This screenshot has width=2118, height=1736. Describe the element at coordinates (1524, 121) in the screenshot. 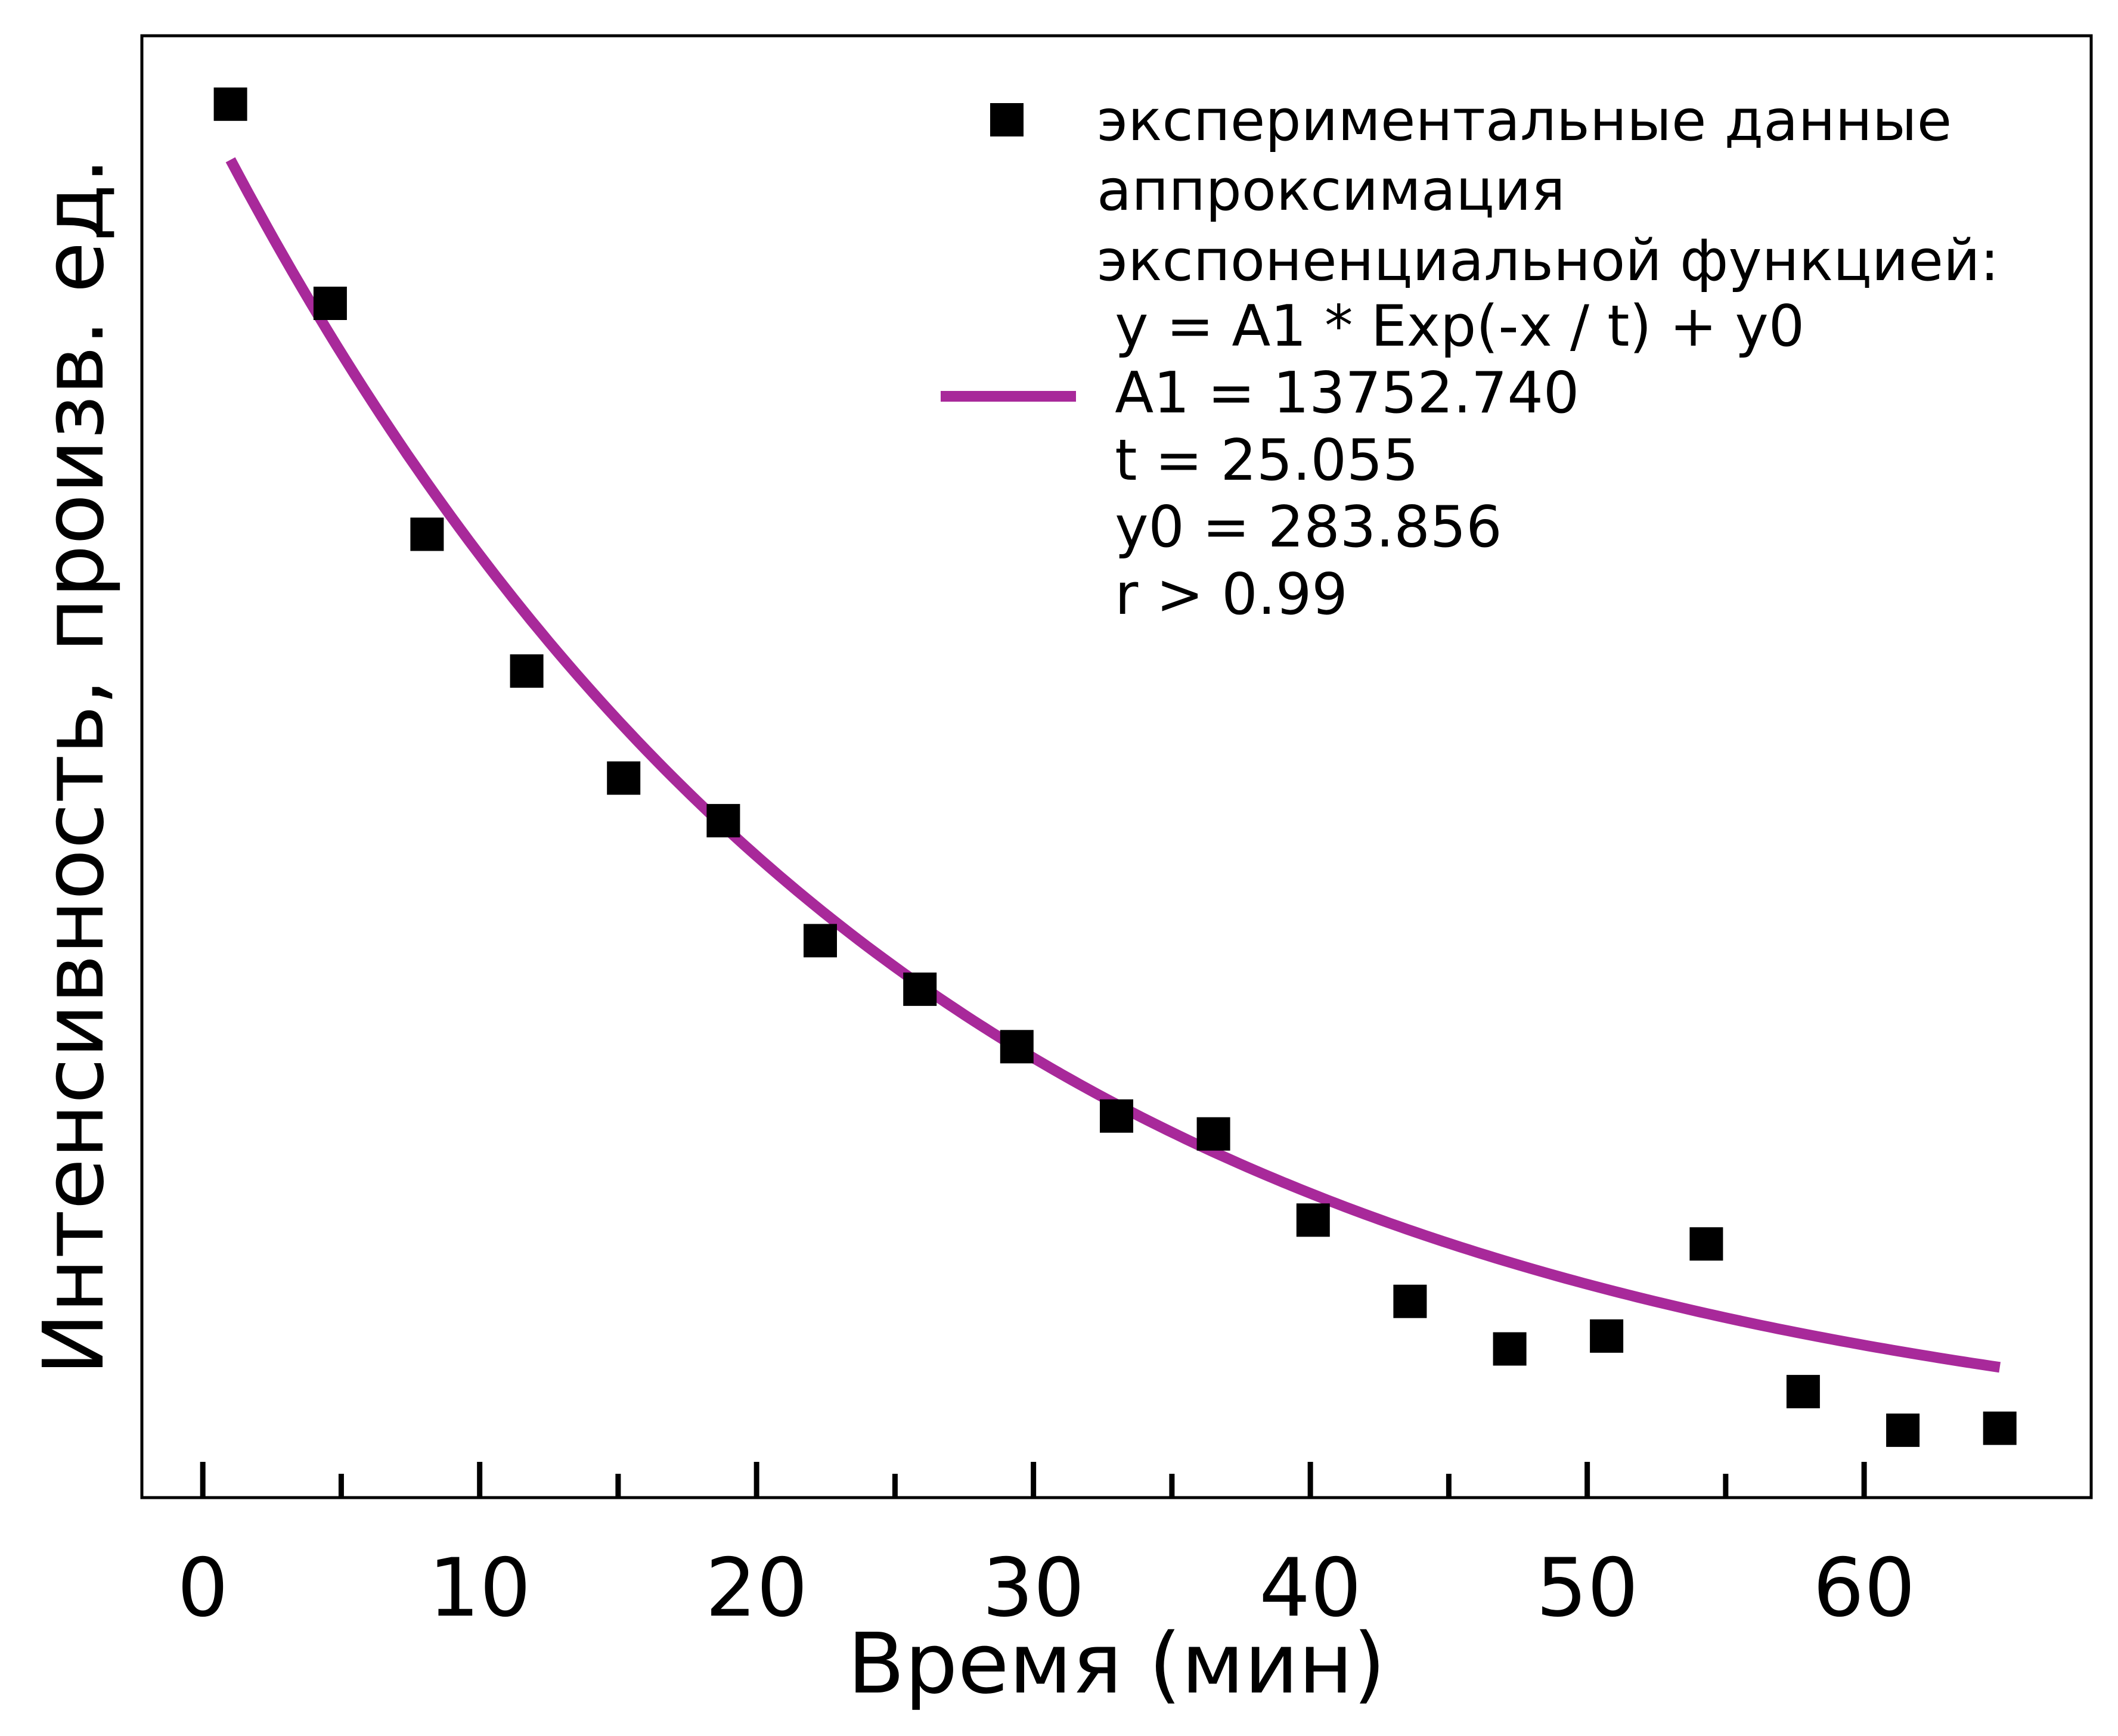

I see `legend-scatter-label: экспериментальные данные` at that location.